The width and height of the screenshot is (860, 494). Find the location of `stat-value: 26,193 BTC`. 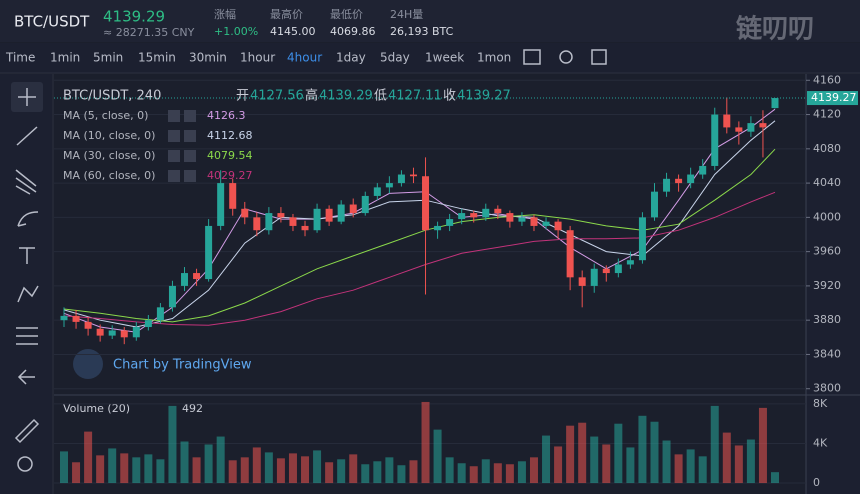

stat-value: 26,193 BTC is located at coordinates (422, 31).